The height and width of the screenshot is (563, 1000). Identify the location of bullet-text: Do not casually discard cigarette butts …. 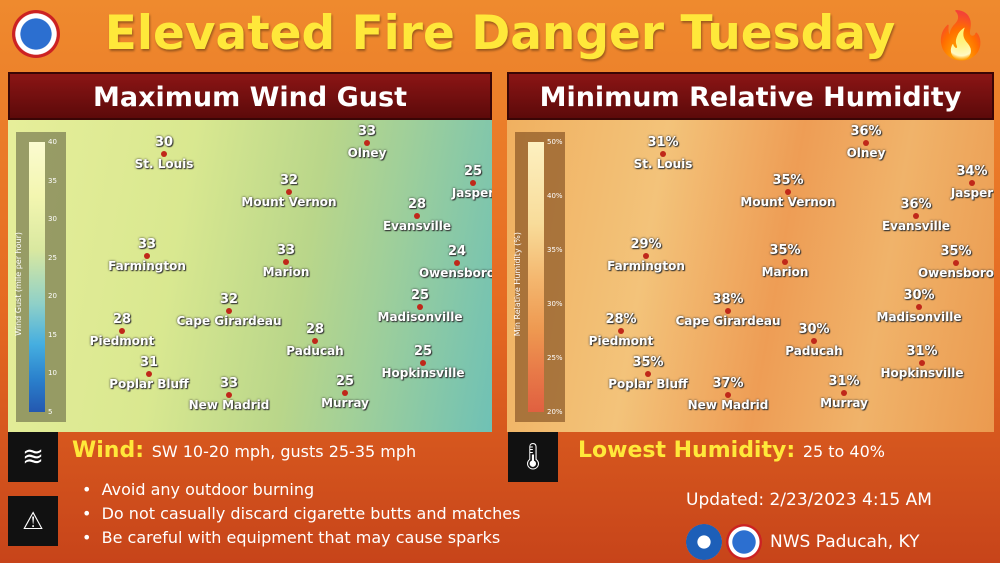
(311, 513).